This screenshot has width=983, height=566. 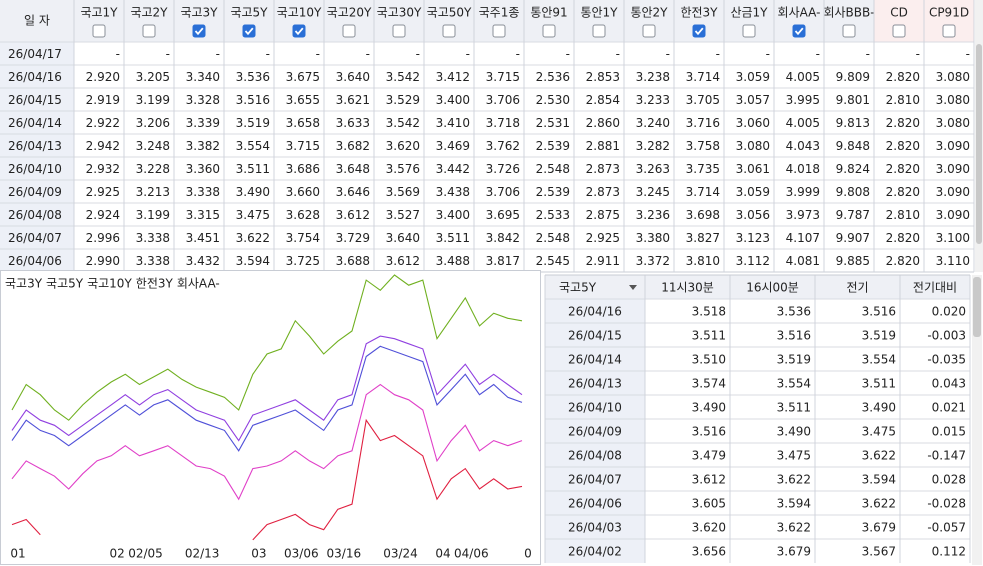 What do you see at coordinates (848, 13) in the screenshot?
I see `column-header: 회사BBB-` at bounding box center [848, 13].